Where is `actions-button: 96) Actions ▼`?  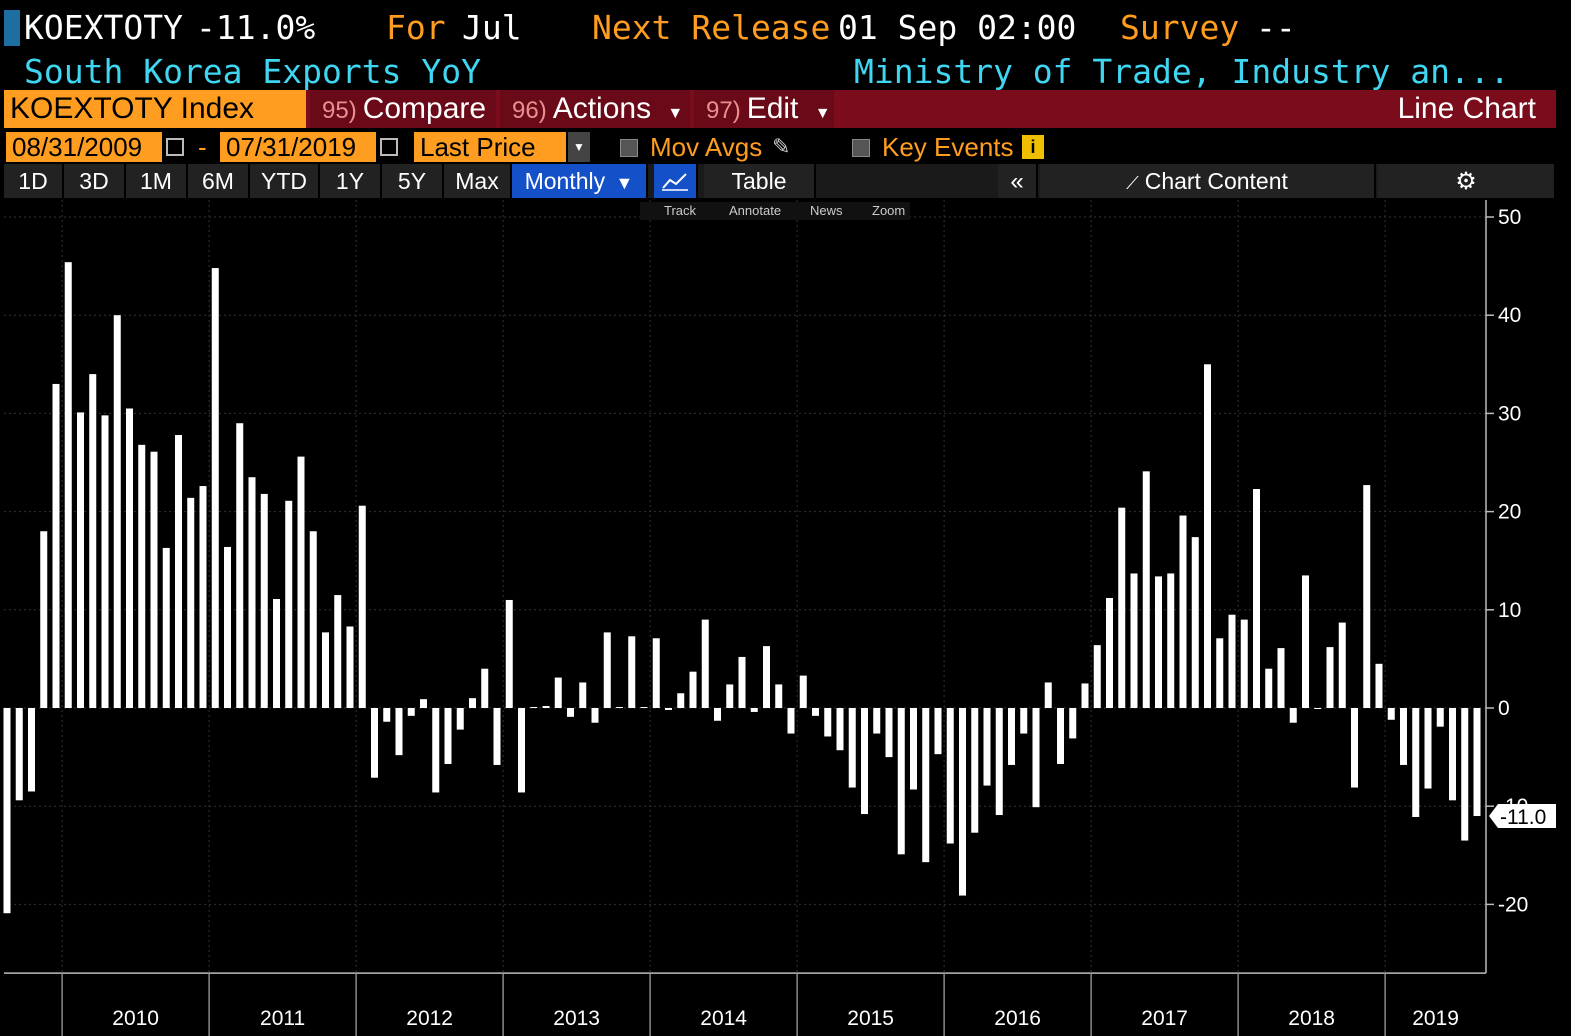 actions-button: 96) Actions ▼ is located at coordinates (595, 109).